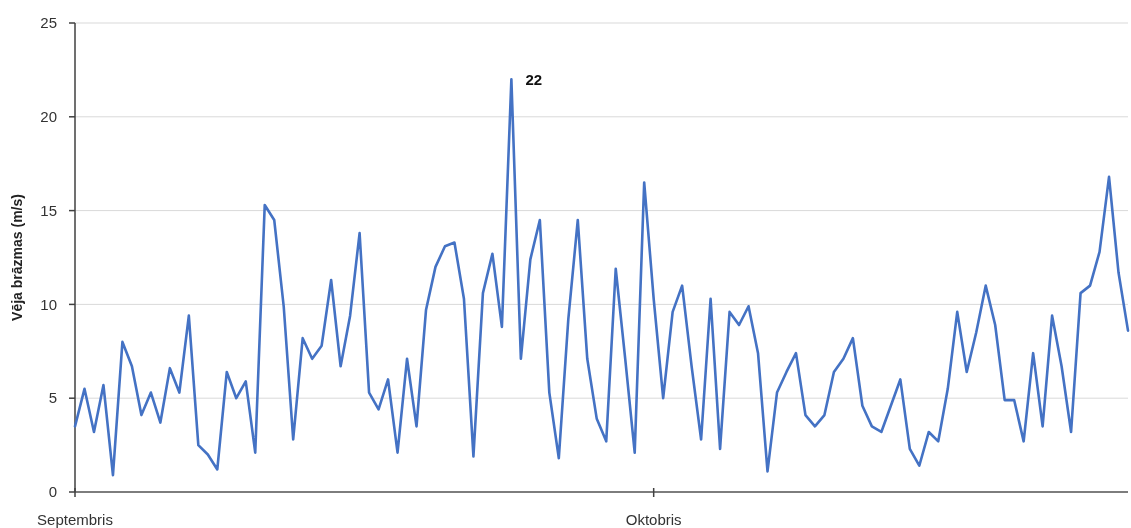  I want to click on y-tick-label: 10, so click(48, 304).